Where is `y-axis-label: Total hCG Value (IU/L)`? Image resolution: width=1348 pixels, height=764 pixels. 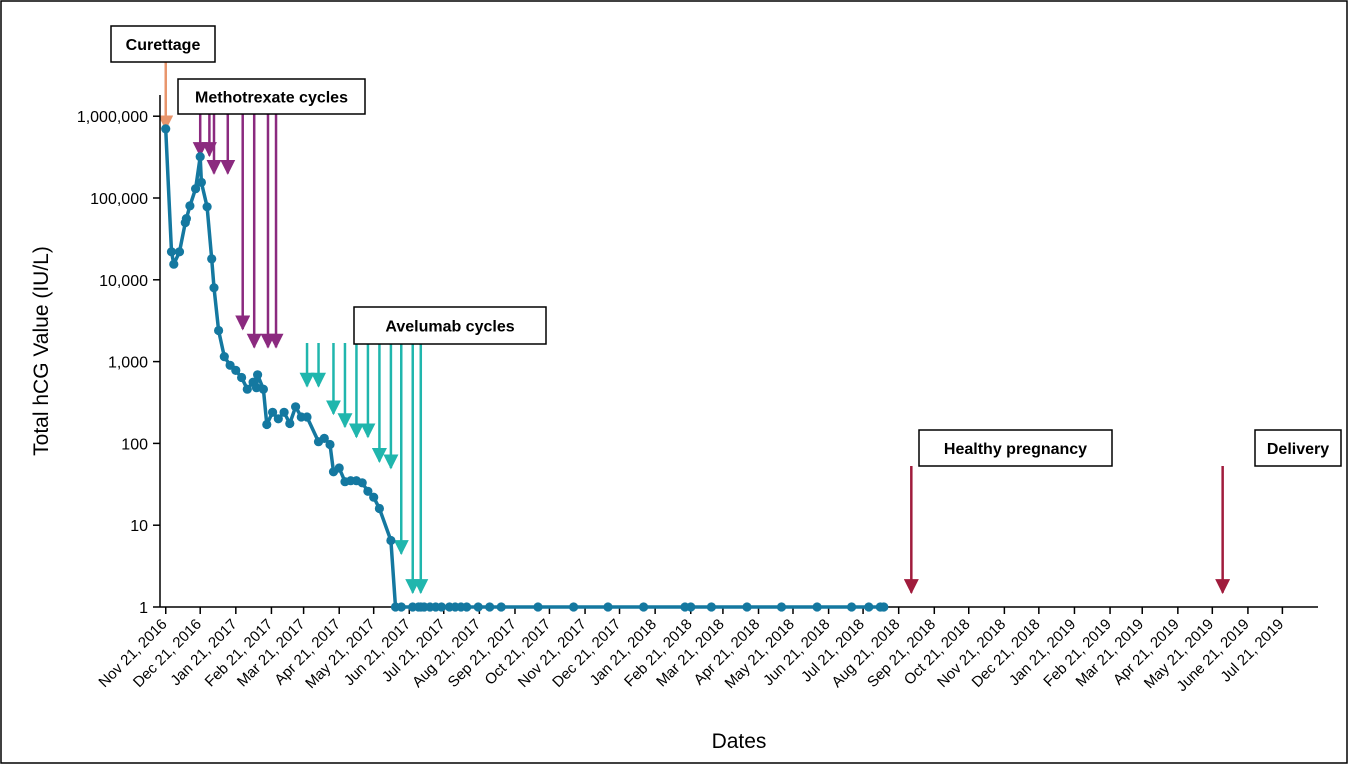
y-axis-label: Total hCG Value (IU/L) is located at coordinates (41, 351).